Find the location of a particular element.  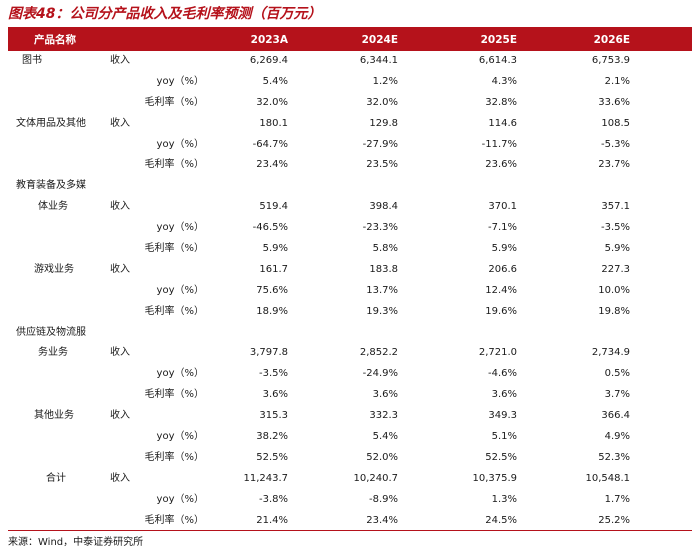

table-row: 毛利率（%） 23.4% 23.5% 23.6% 23.7% is located at coordinates (350, 165).